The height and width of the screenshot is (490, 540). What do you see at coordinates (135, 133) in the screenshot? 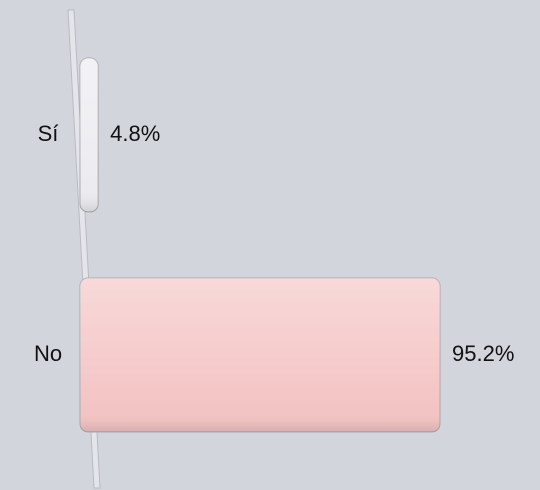
I see `value-label: 4.8%` at bounding box center [135, 133].